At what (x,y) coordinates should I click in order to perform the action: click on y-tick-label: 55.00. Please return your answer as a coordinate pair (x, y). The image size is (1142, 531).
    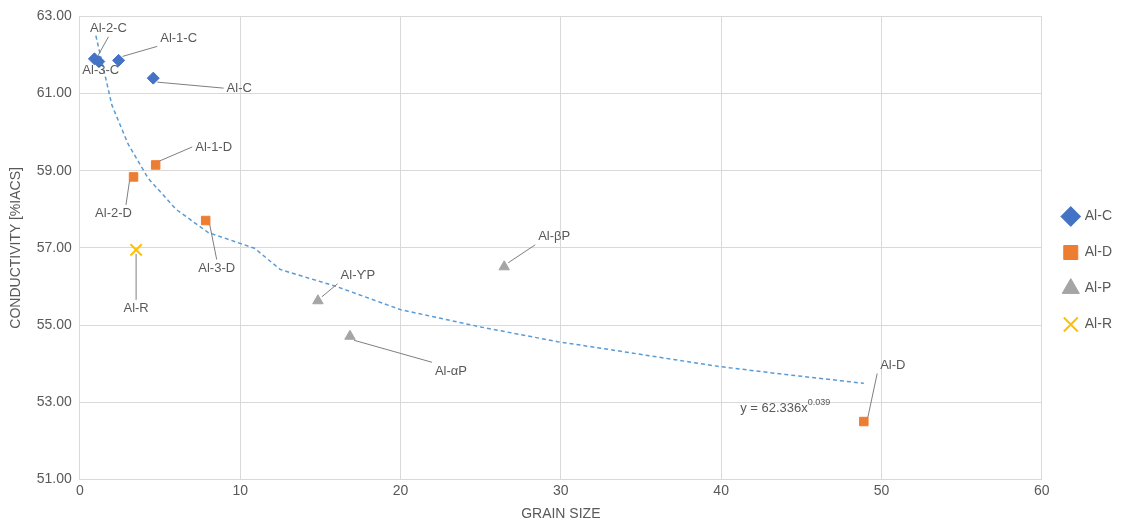
    Looking at the image, I should click on (54, 323).